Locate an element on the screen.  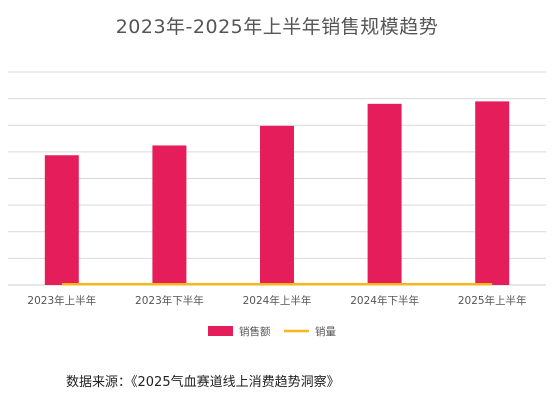
x-tick-label: 2025年上半年 is located at coordinates (492, 300).